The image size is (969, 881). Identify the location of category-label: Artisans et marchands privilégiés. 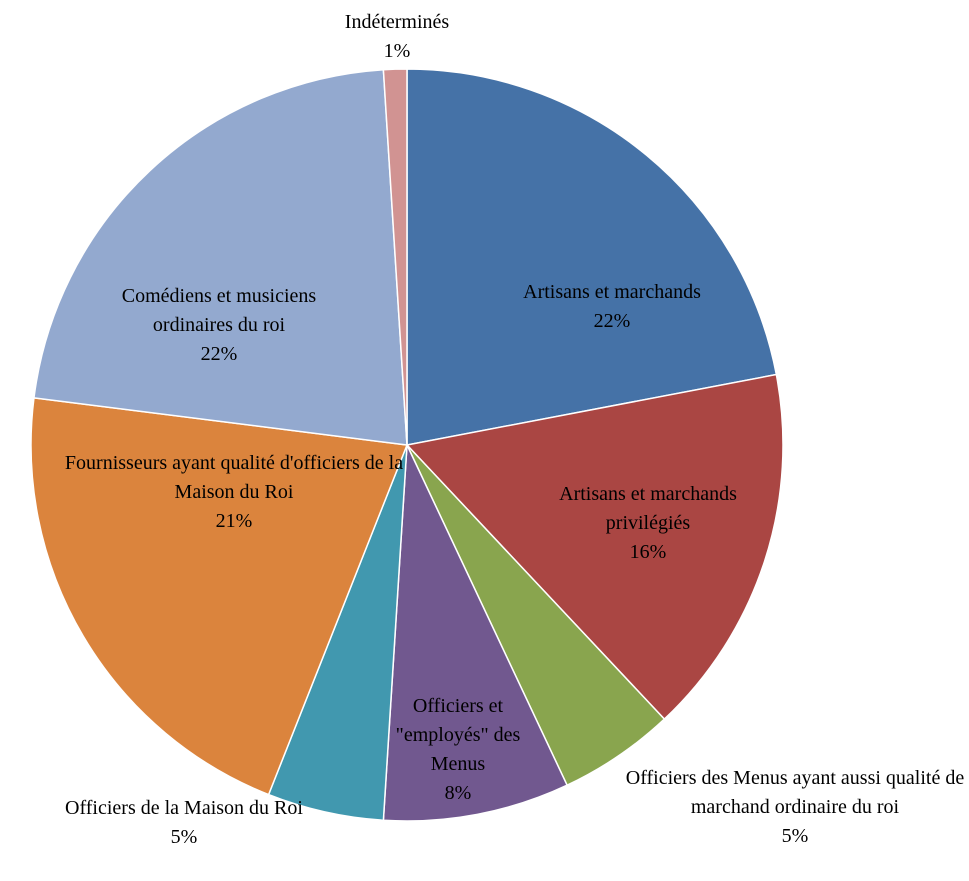
(648, 508).